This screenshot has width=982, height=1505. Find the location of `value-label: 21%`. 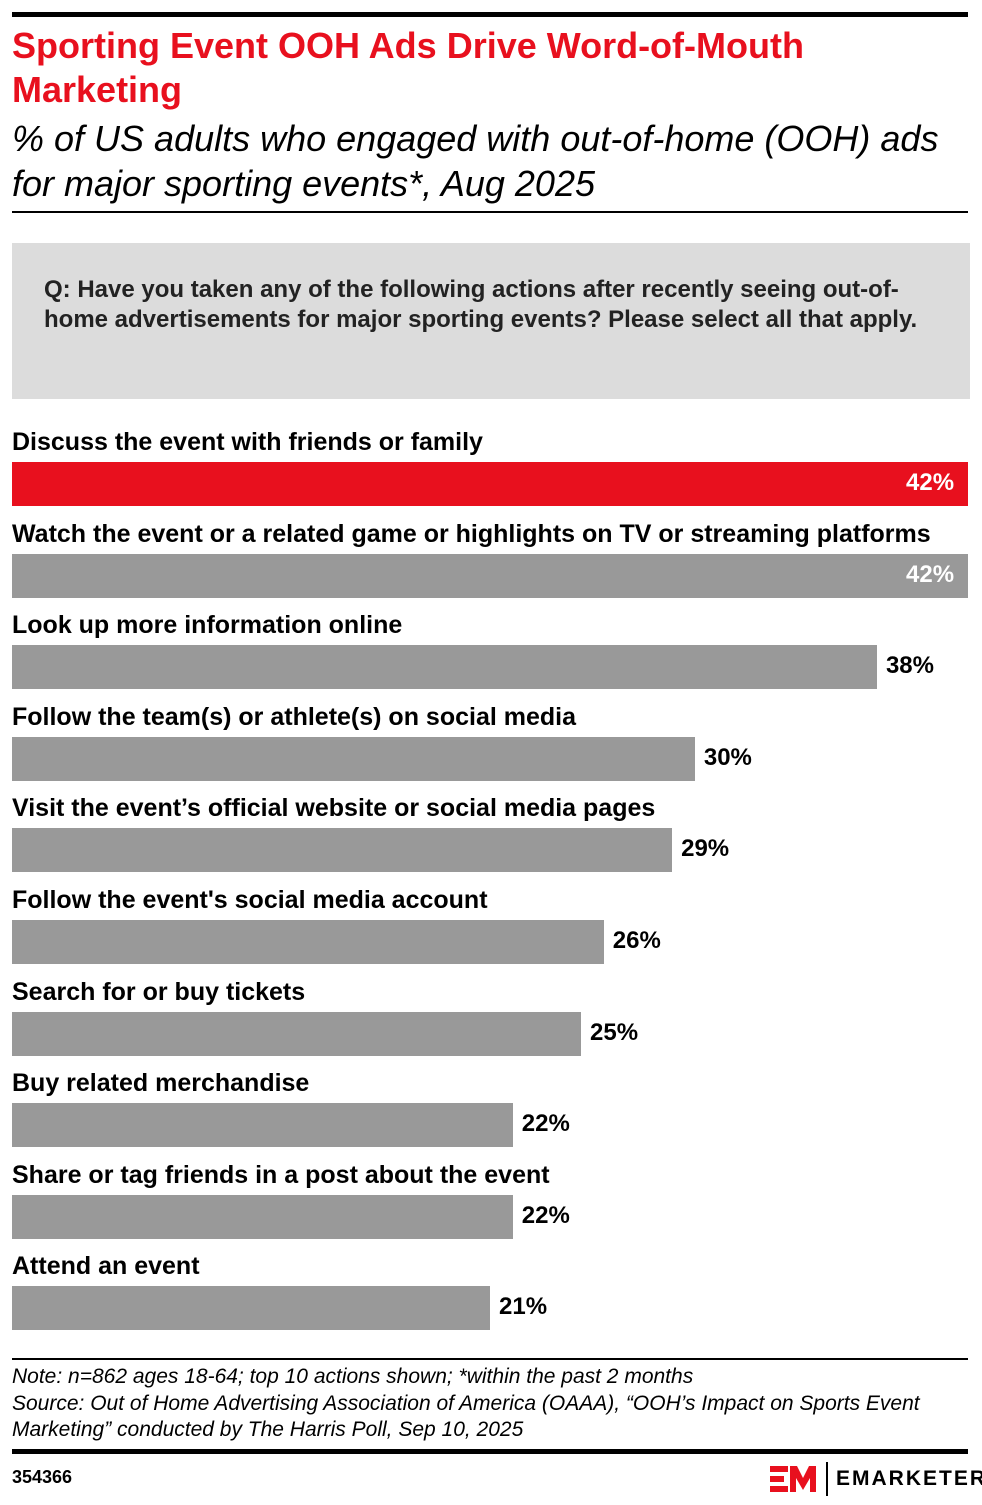

value-label: 21% is located at coordinates (523, 1307).